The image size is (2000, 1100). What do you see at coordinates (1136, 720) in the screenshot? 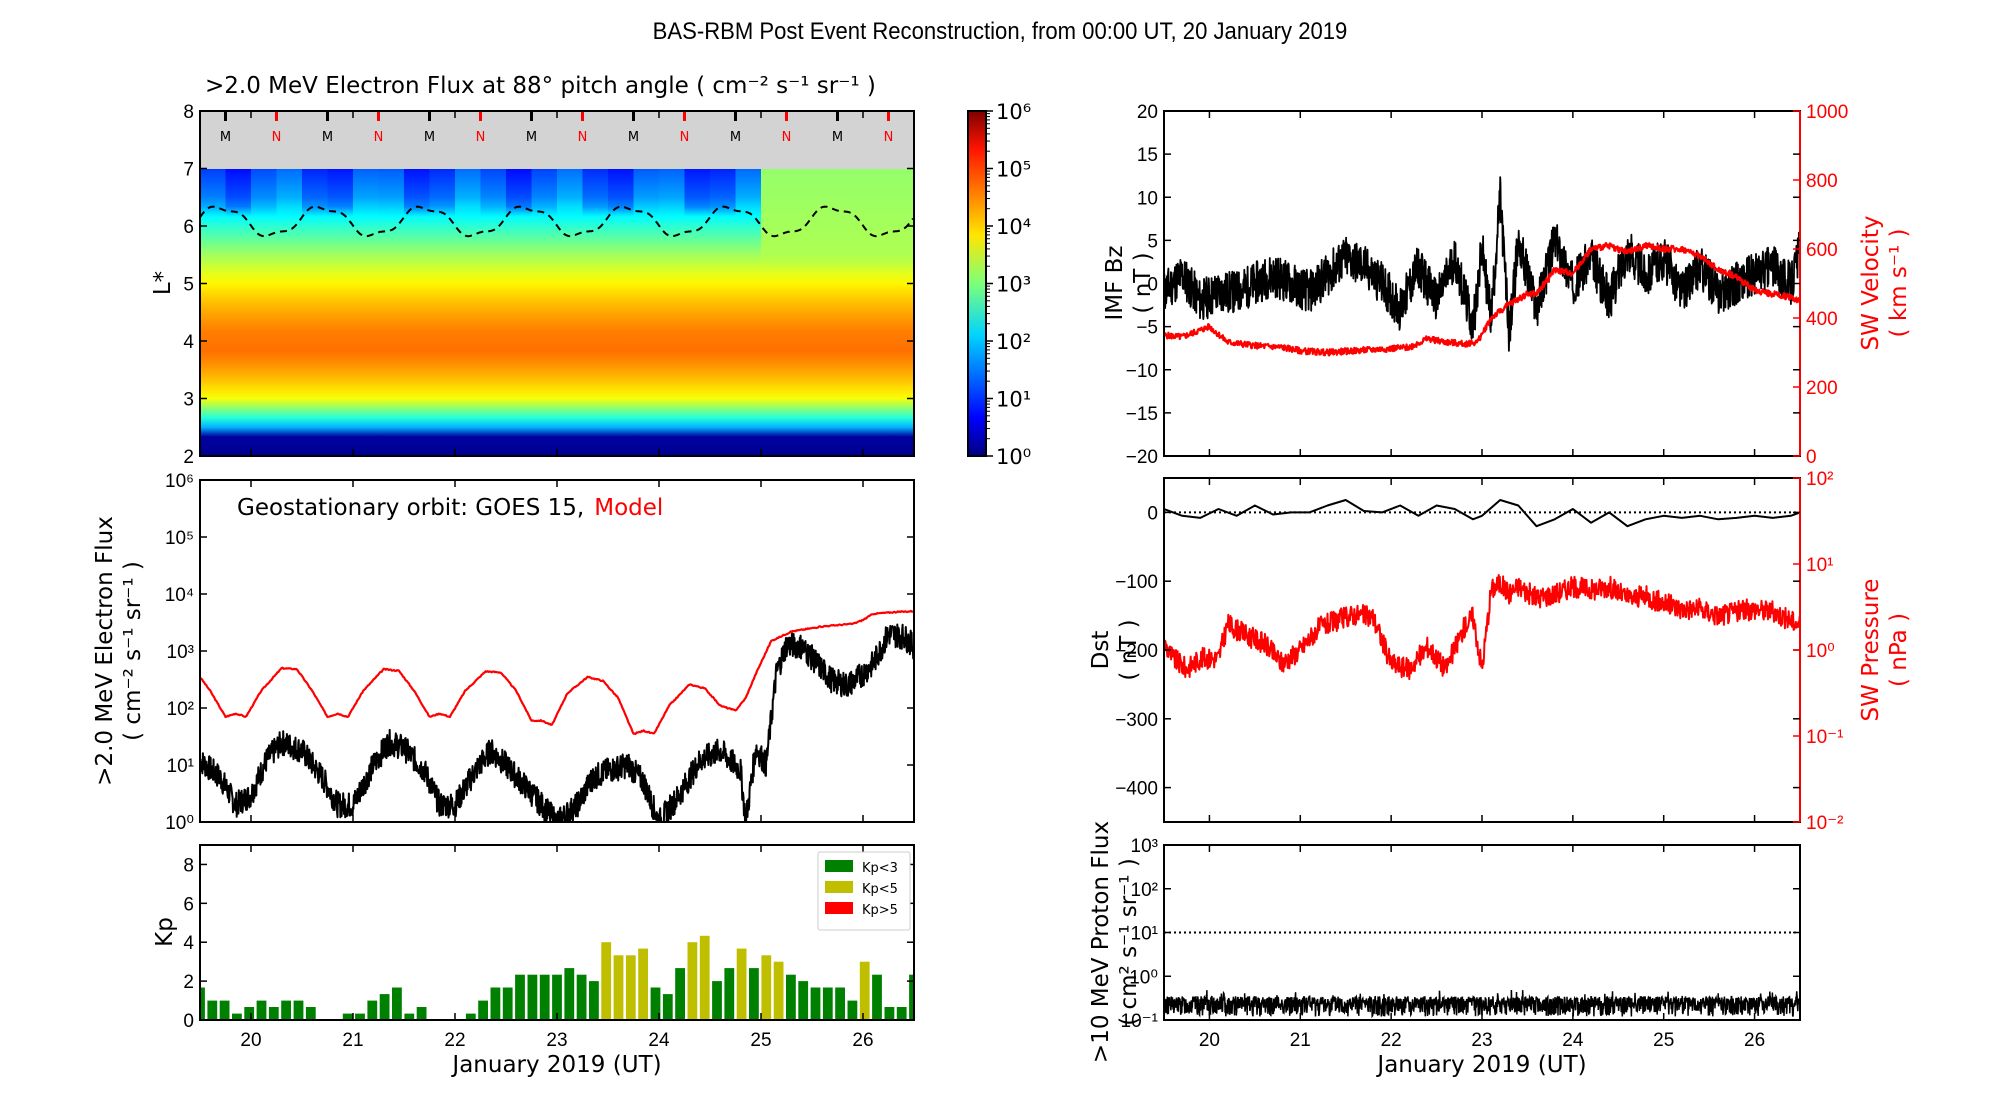
I see `y-tick-label: −300` at bounding box center [1136, 720].